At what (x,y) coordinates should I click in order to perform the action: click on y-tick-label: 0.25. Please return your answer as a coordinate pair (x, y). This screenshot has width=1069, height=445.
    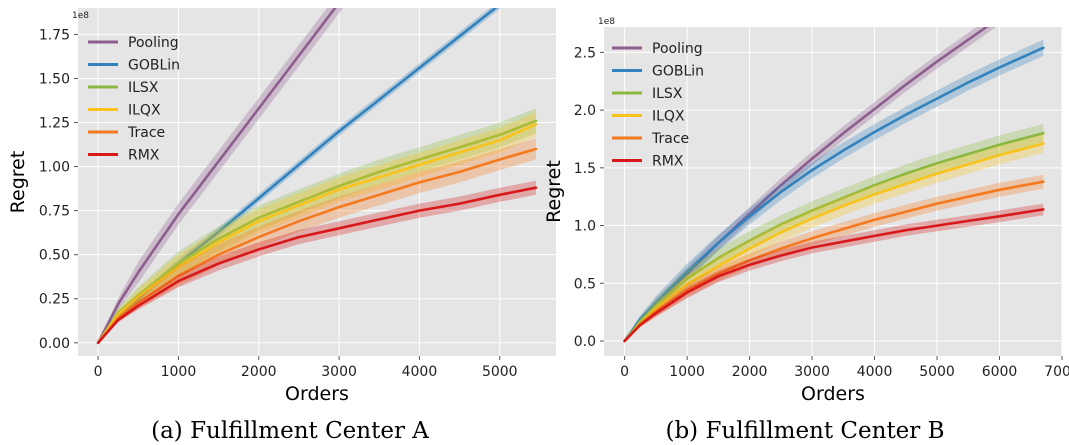
    Looking at the image, I should click on (54, 300).